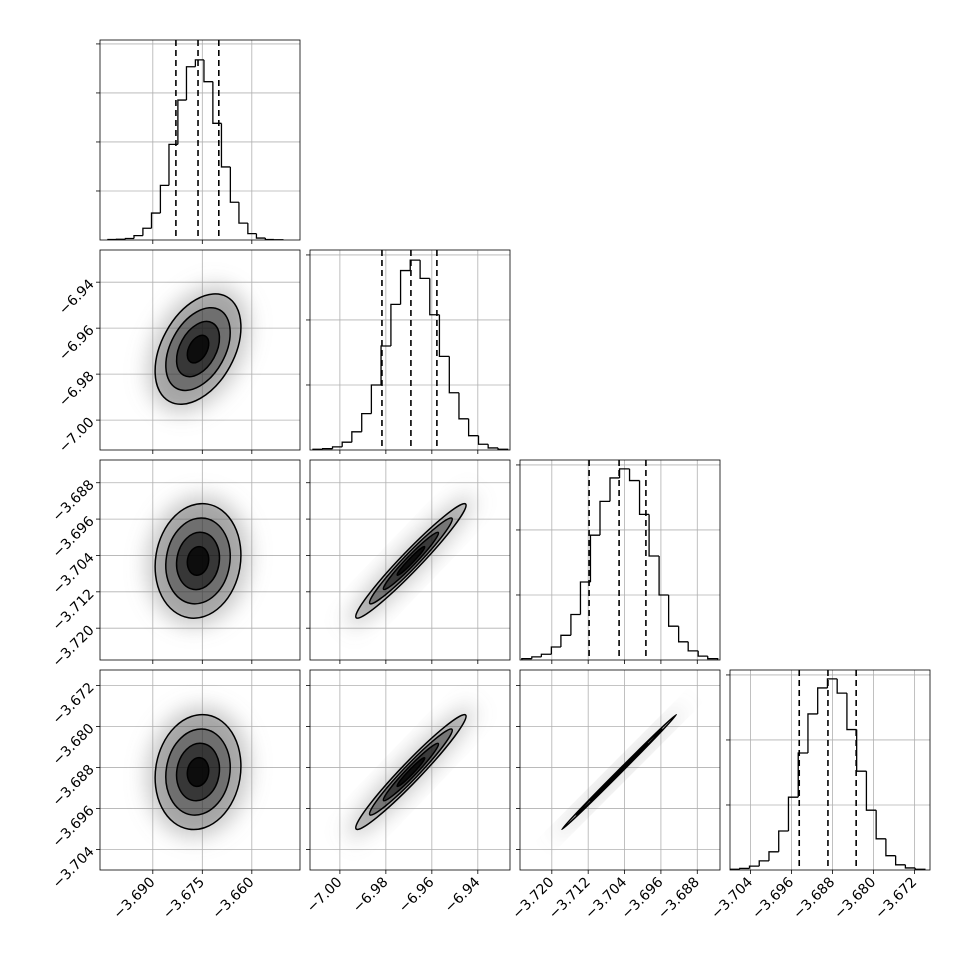 The width and height of the screenshot is (970, 970). I want to click on x-tick-label: −3.696, so click(773, 898).